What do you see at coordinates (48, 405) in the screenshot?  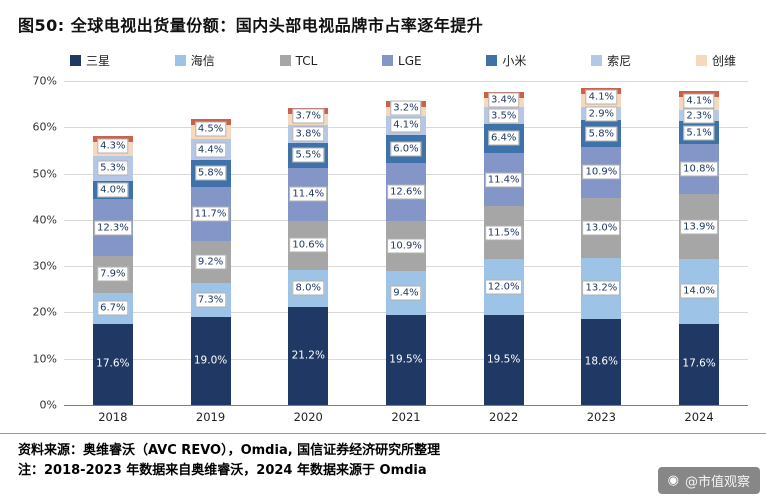 I see `y-tick-label: 0%` at bounding box center [48, 405].